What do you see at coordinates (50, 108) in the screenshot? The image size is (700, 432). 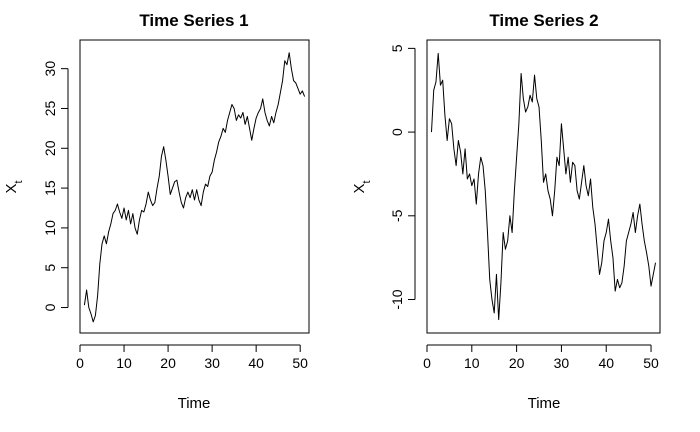 I see `y-tick-label: 25` at bounding box center [50, 108].